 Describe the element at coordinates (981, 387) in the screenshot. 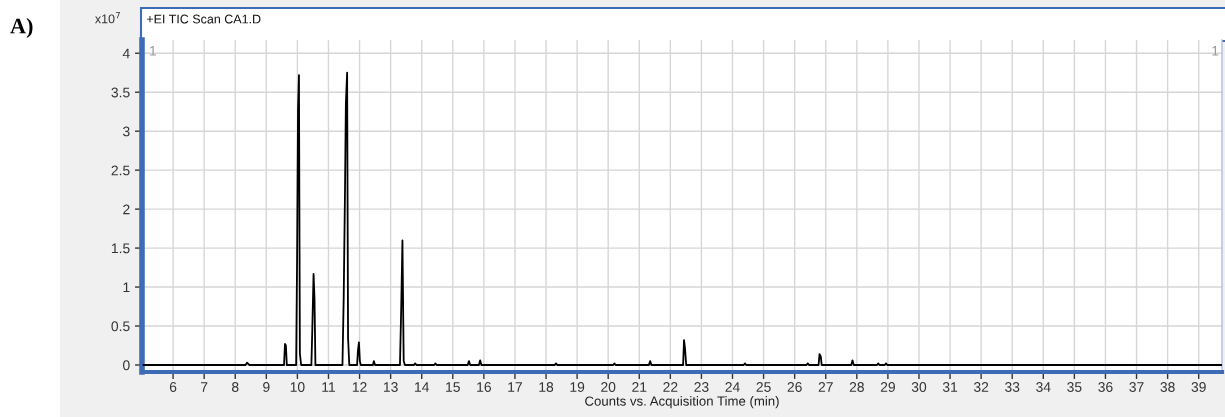

I see `x-tick-label: 32` at that location.